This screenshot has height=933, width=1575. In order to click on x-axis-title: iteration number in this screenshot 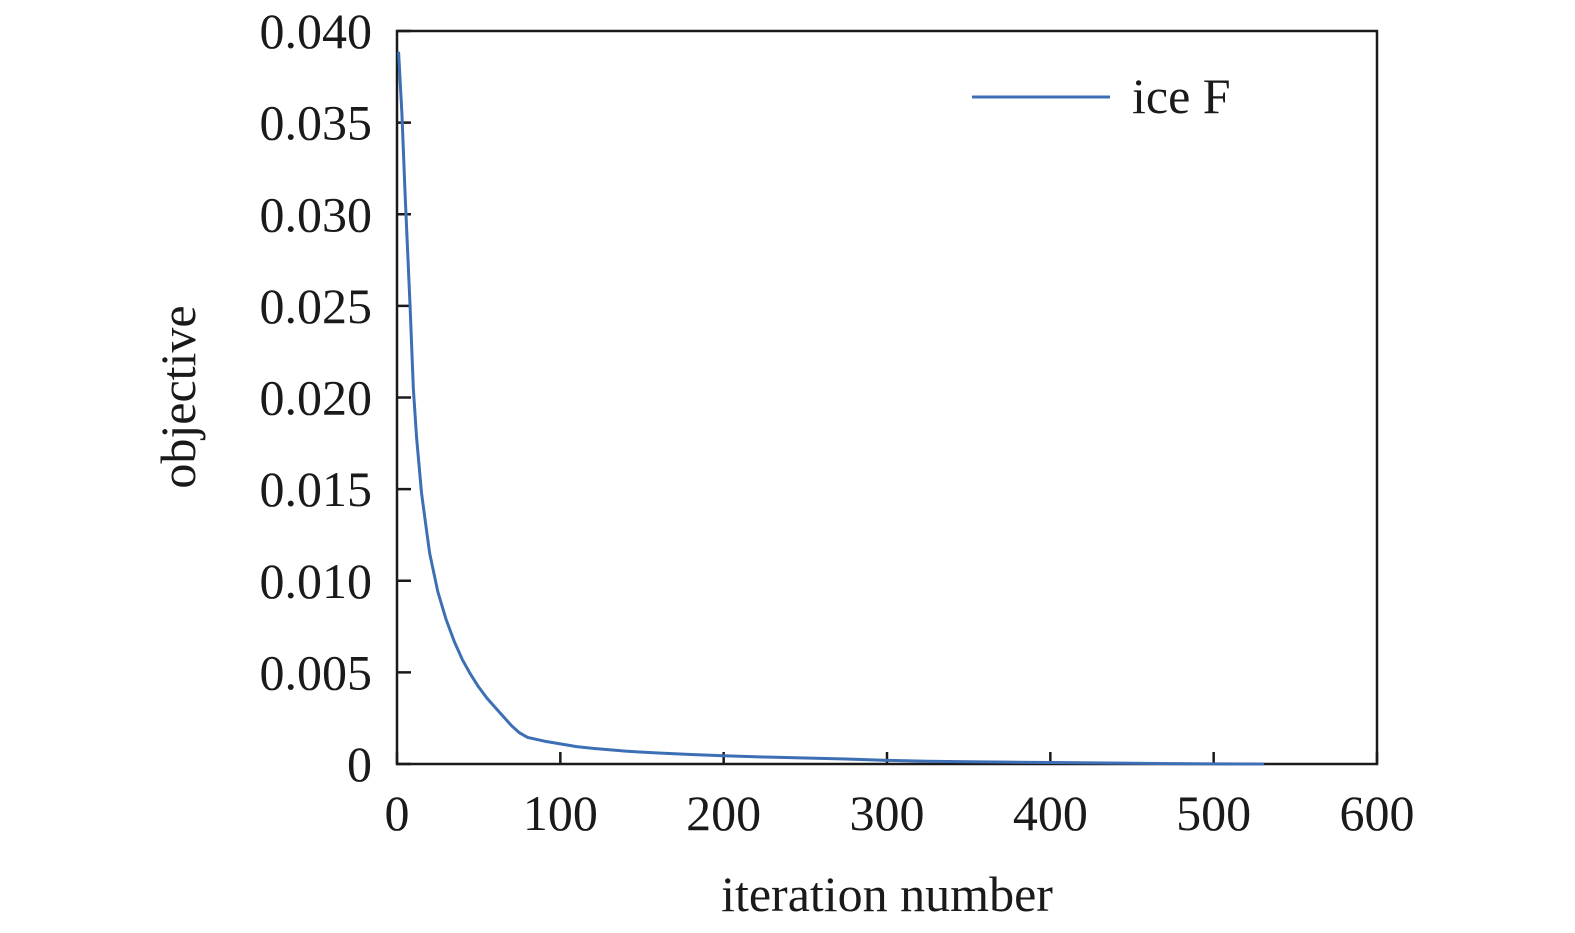, I will do `click(887, 894)`.